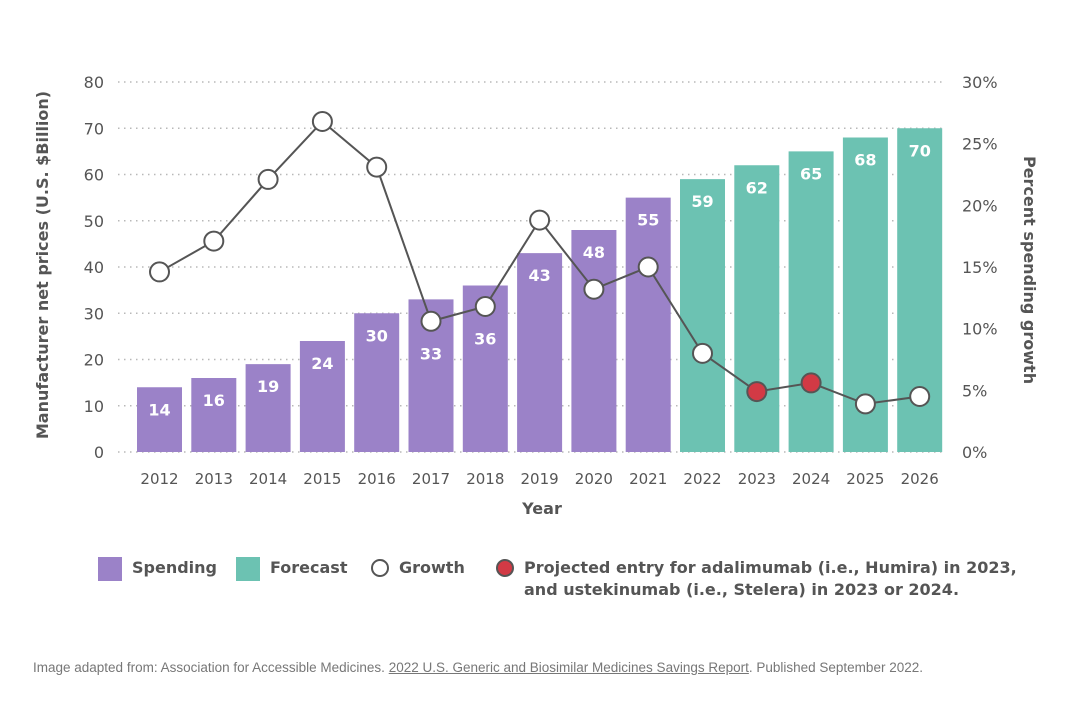 This screenshot has width=1080, height=720. What do you see at coordinates (594, 341) in the screenshot?
I see `bar-spending-2020` at bounding box center [594, 341].